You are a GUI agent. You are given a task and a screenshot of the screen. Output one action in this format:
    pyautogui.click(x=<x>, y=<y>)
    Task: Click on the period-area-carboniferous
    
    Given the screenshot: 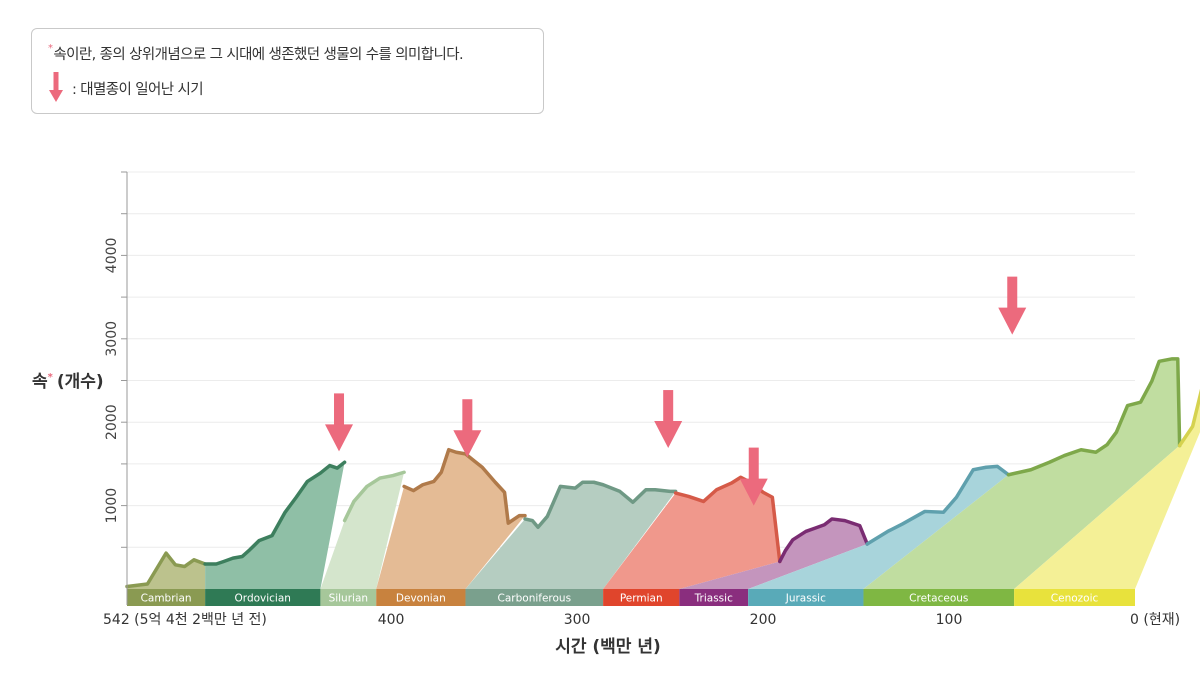 What is the action you would take?
    pyautogui.click(x=570, y=535)
    